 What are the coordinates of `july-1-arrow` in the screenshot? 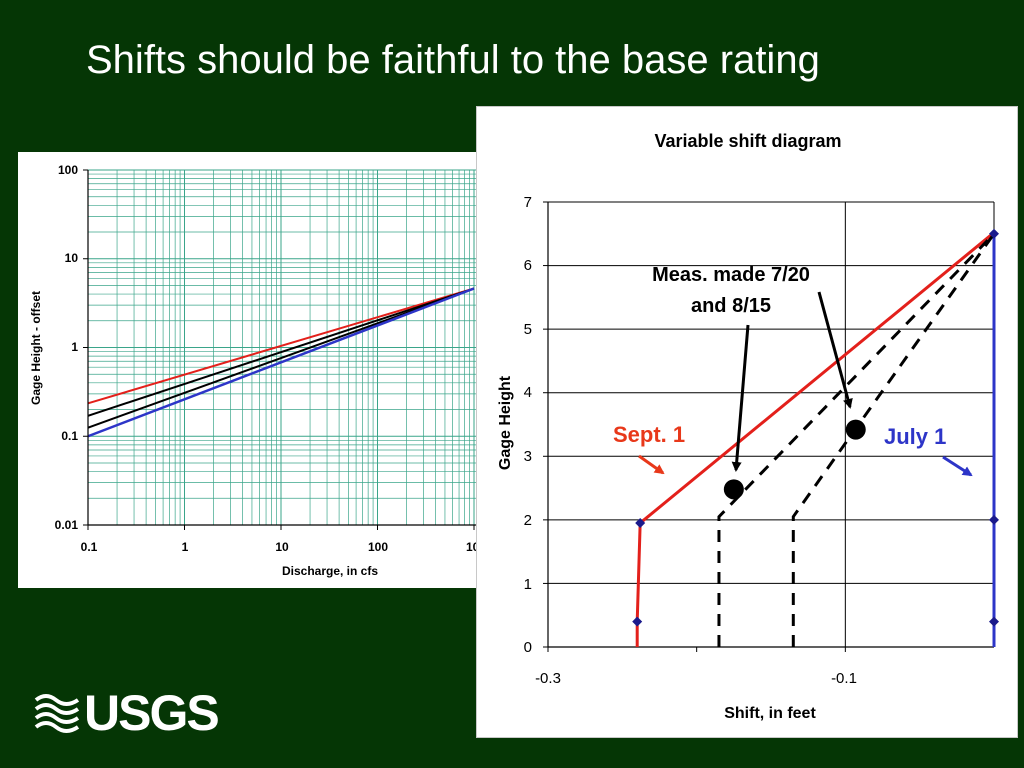 It's located at (957, 466).